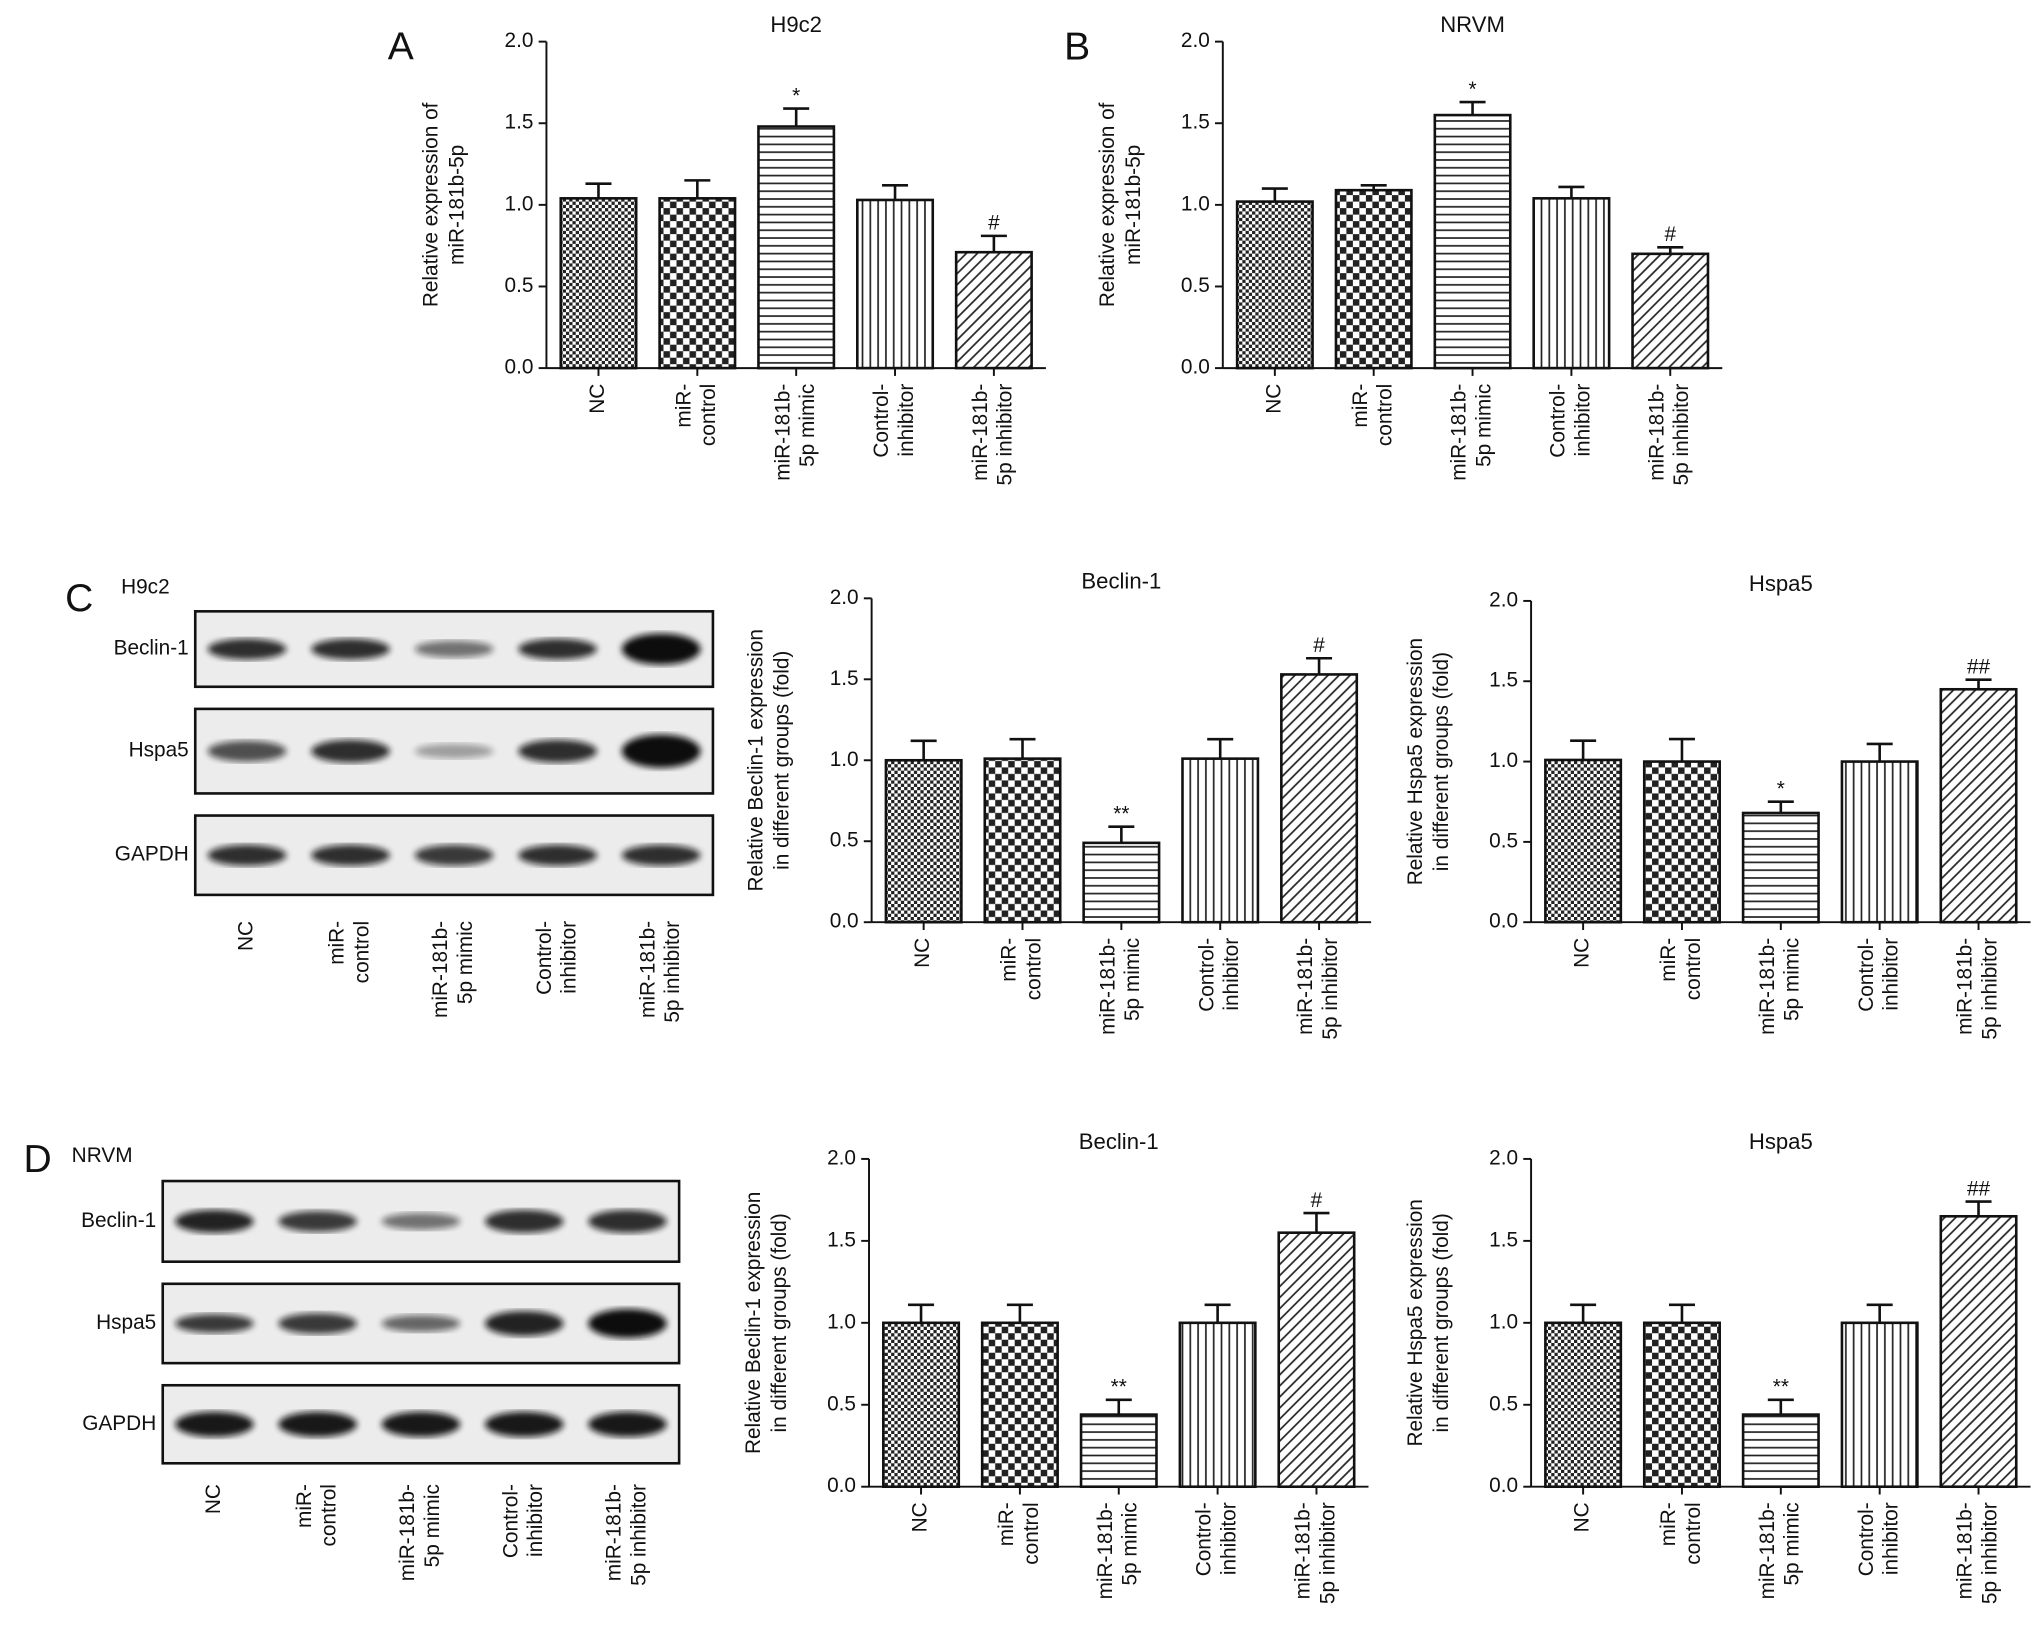  Describe the element at coordinates (753, 1323) in the screenshot. I see `y-axis-label: Relative Beclin-1 expression` at that location.